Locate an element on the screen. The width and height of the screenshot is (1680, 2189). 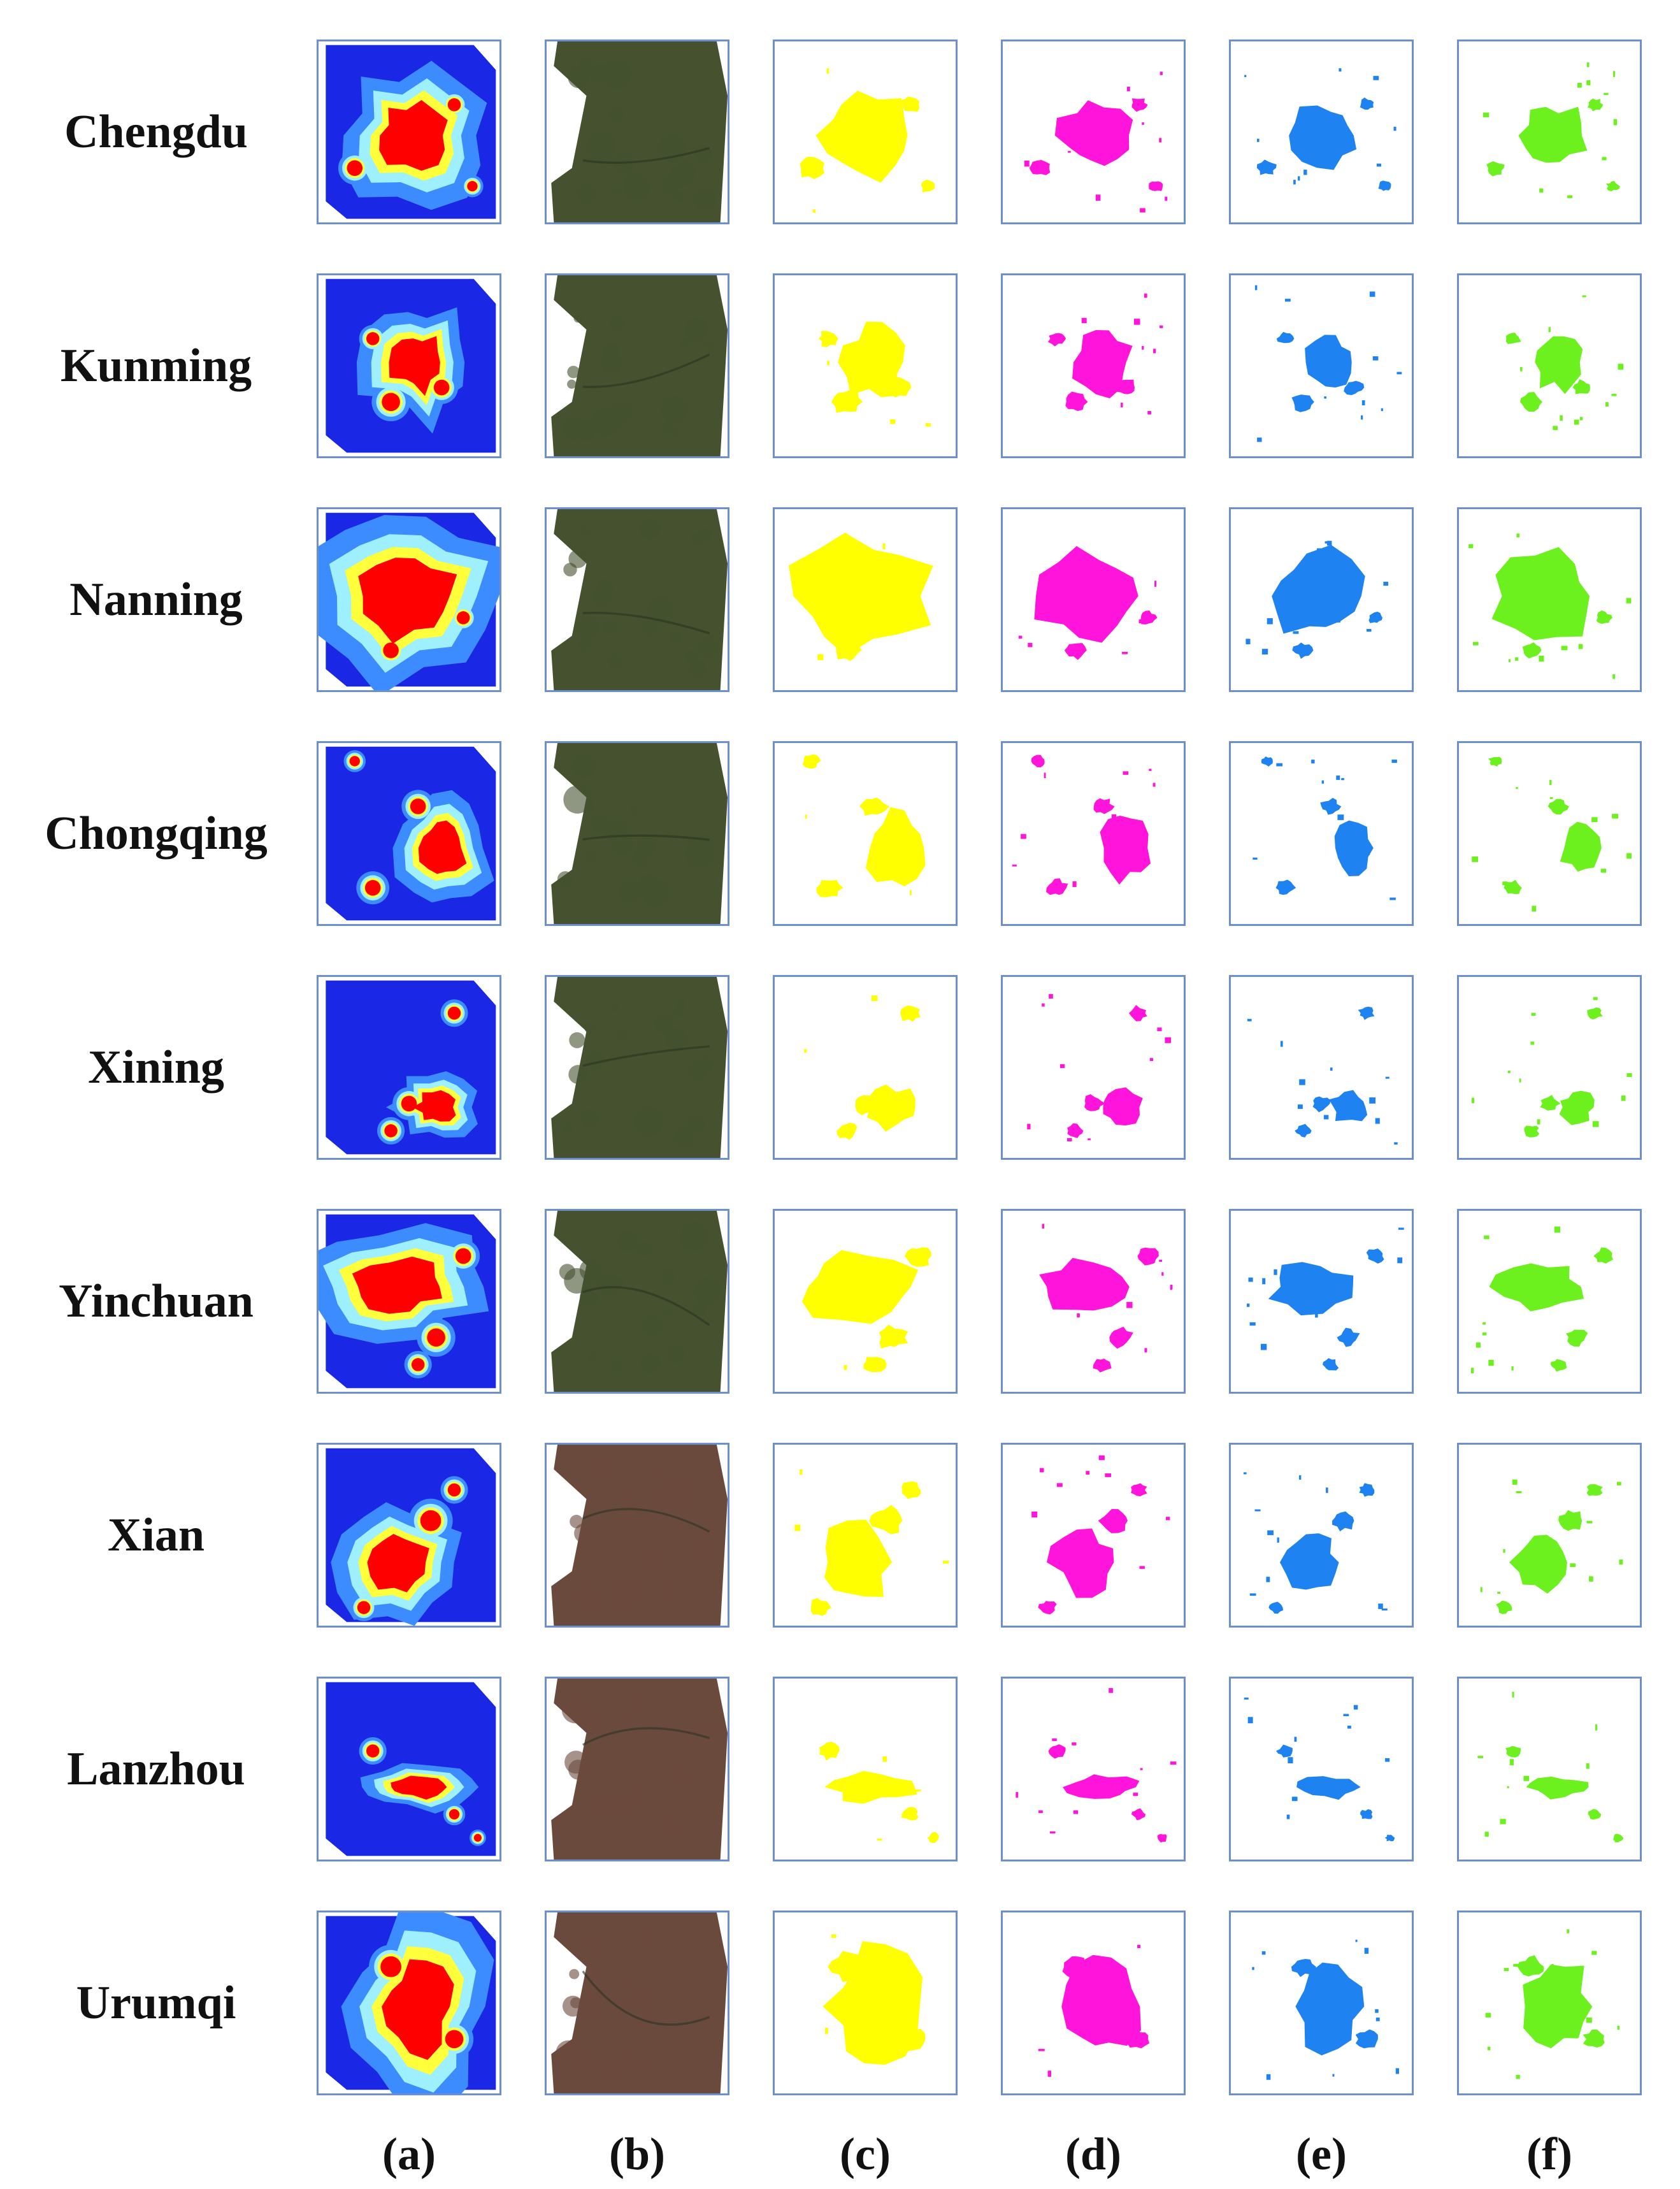
city-label-lanzhou: Lanzhou is located at coordinates (156, 1769).